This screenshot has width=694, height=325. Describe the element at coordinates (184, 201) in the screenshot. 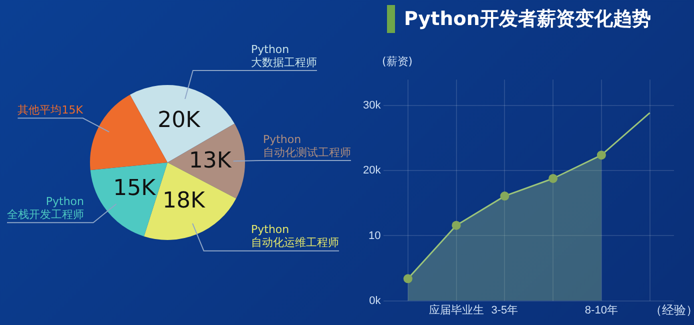

I see `data-label: 18K` at that location.